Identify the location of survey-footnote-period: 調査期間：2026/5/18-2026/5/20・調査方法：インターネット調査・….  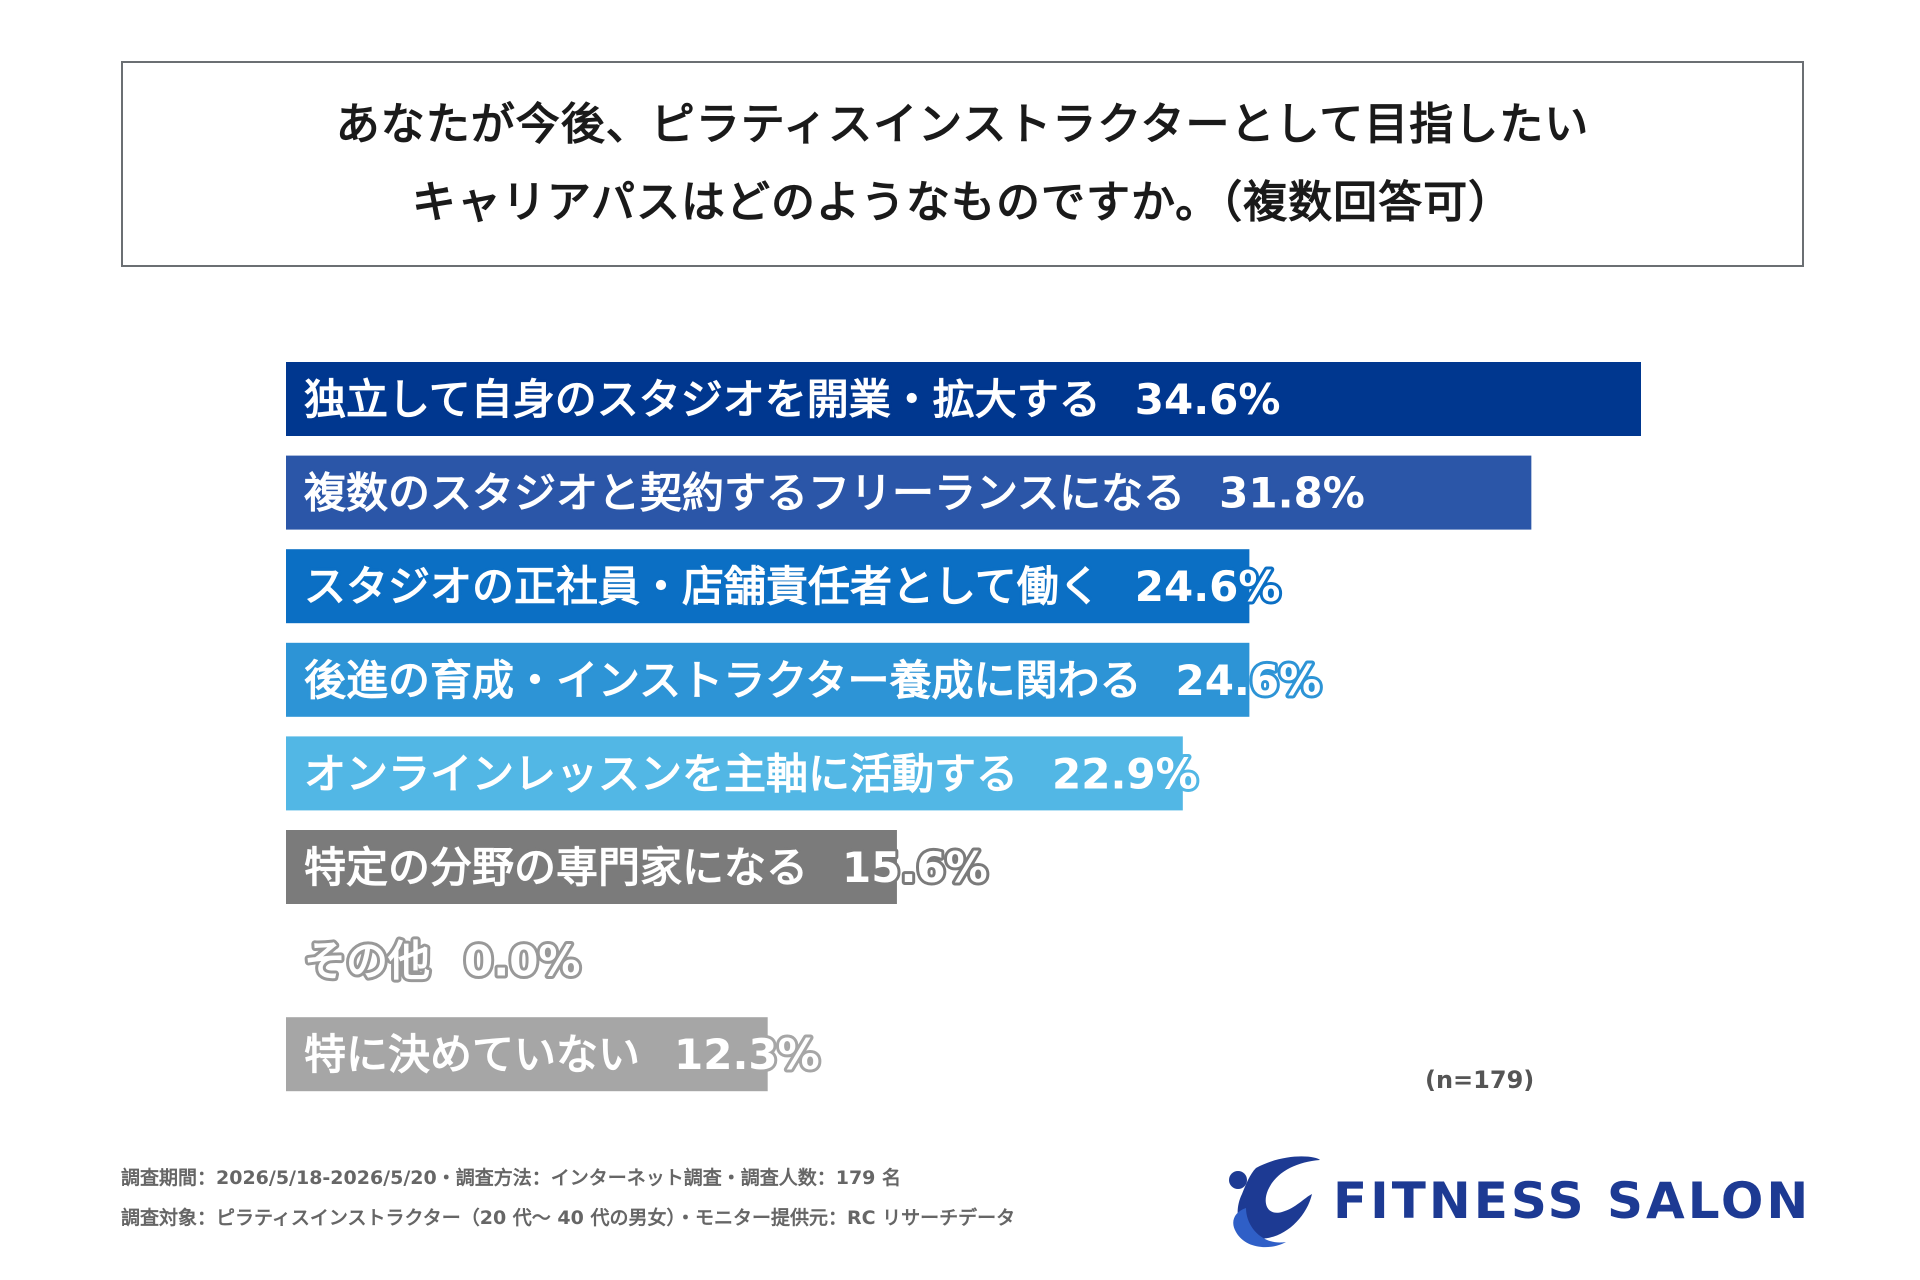
(511, 1178).